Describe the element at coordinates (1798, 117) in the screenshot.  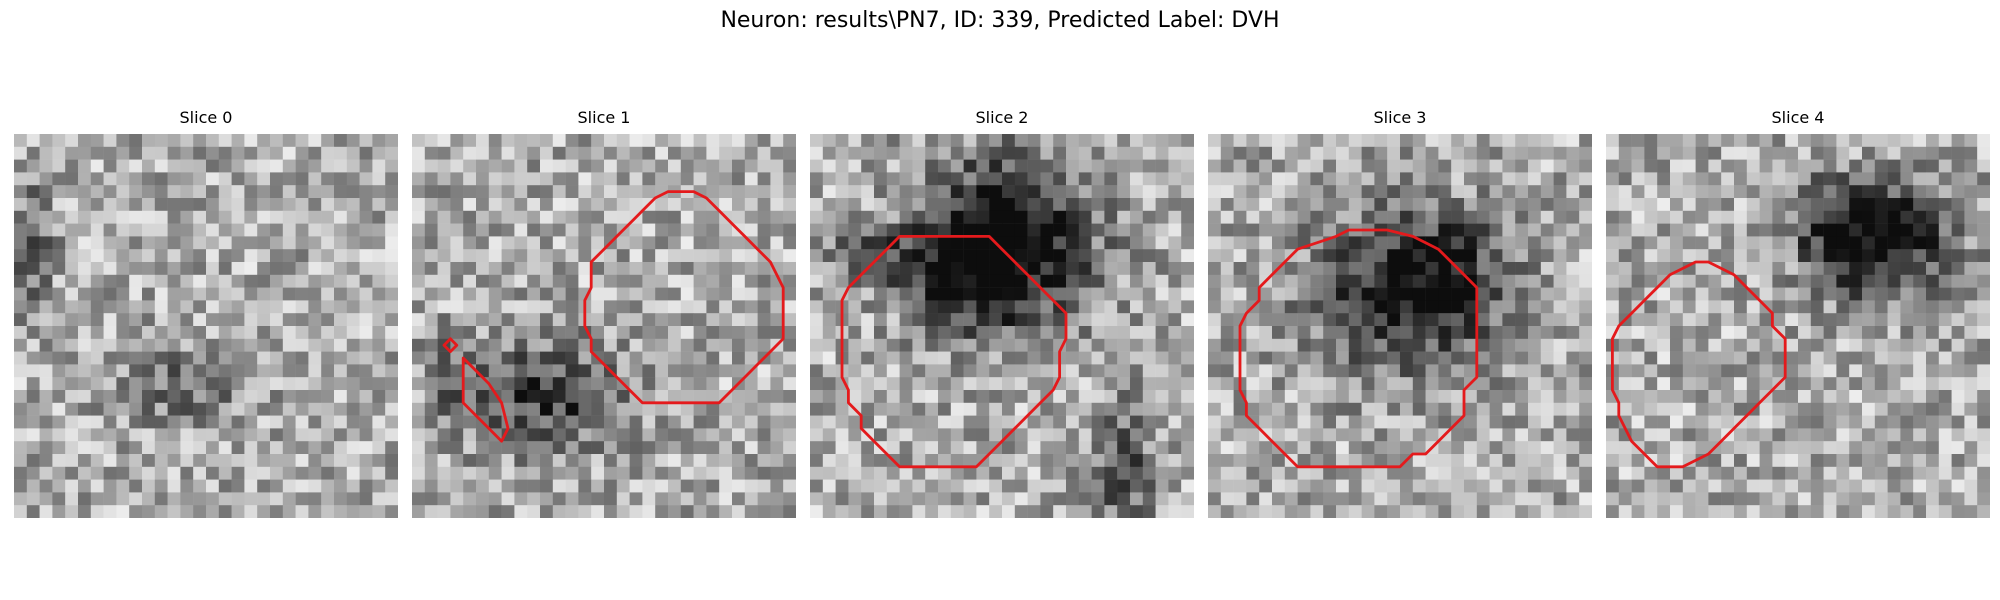
I see `slice-title: Slice 4` at that location.